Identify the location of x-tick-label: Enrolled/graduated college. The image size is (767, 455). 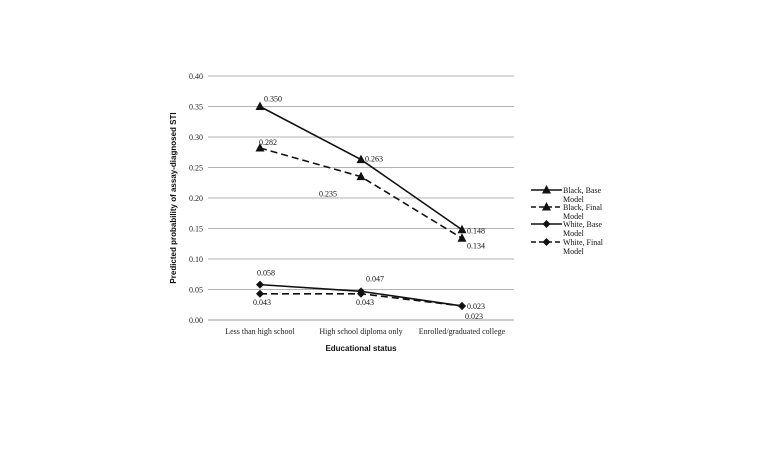
(462, 331).